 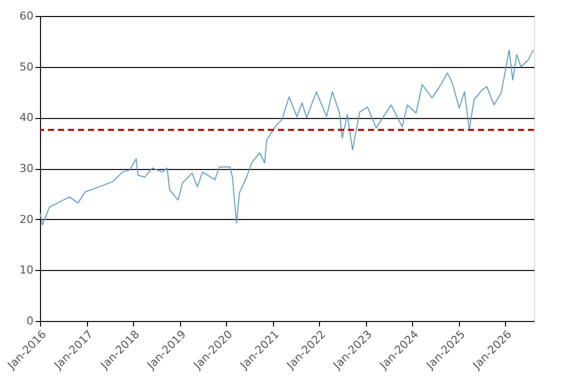 I want to click on y-tick-label: 60, so click(x=27, y=16).